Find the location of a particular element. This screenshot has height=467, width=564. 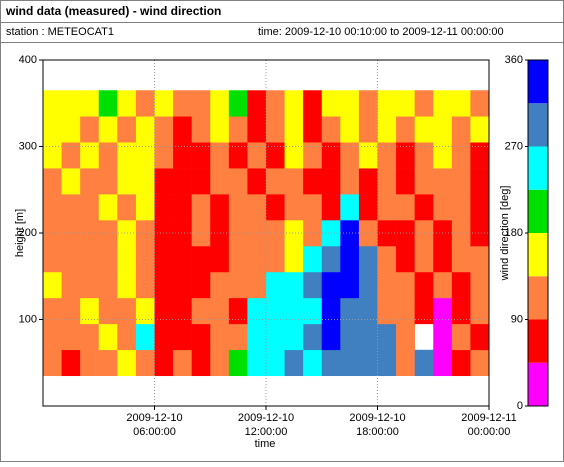

x-tick-label: 2009-12-10 18:00:00 is located at coordinates (377, 425).